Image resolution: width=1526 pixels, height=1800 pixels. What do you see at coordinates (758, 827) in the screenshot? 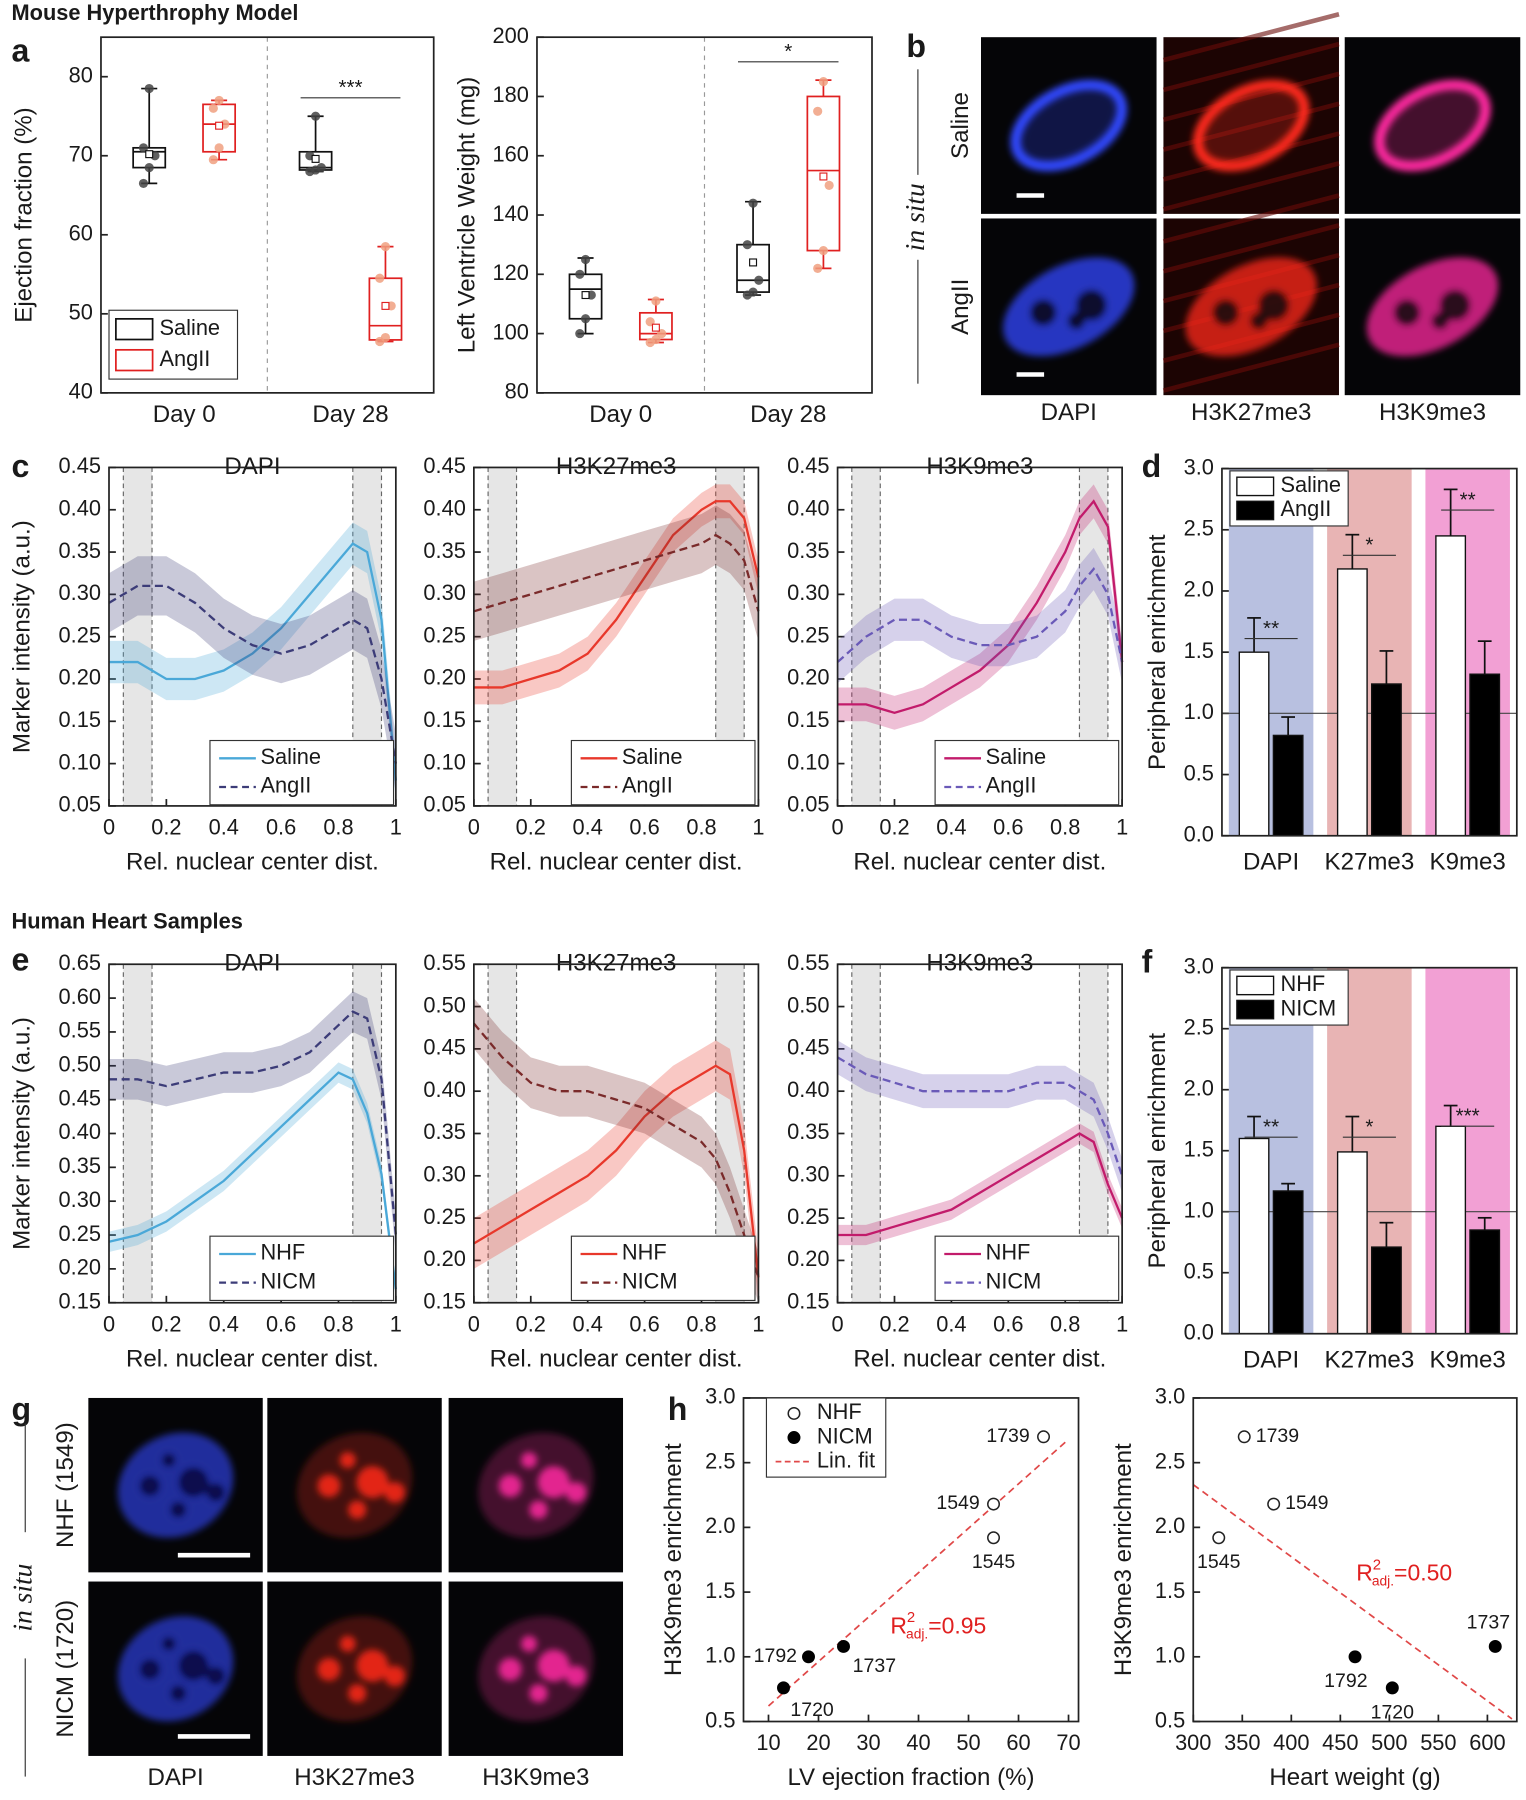
I see `x-tick-label: 1` at bounding box center [758, 827].